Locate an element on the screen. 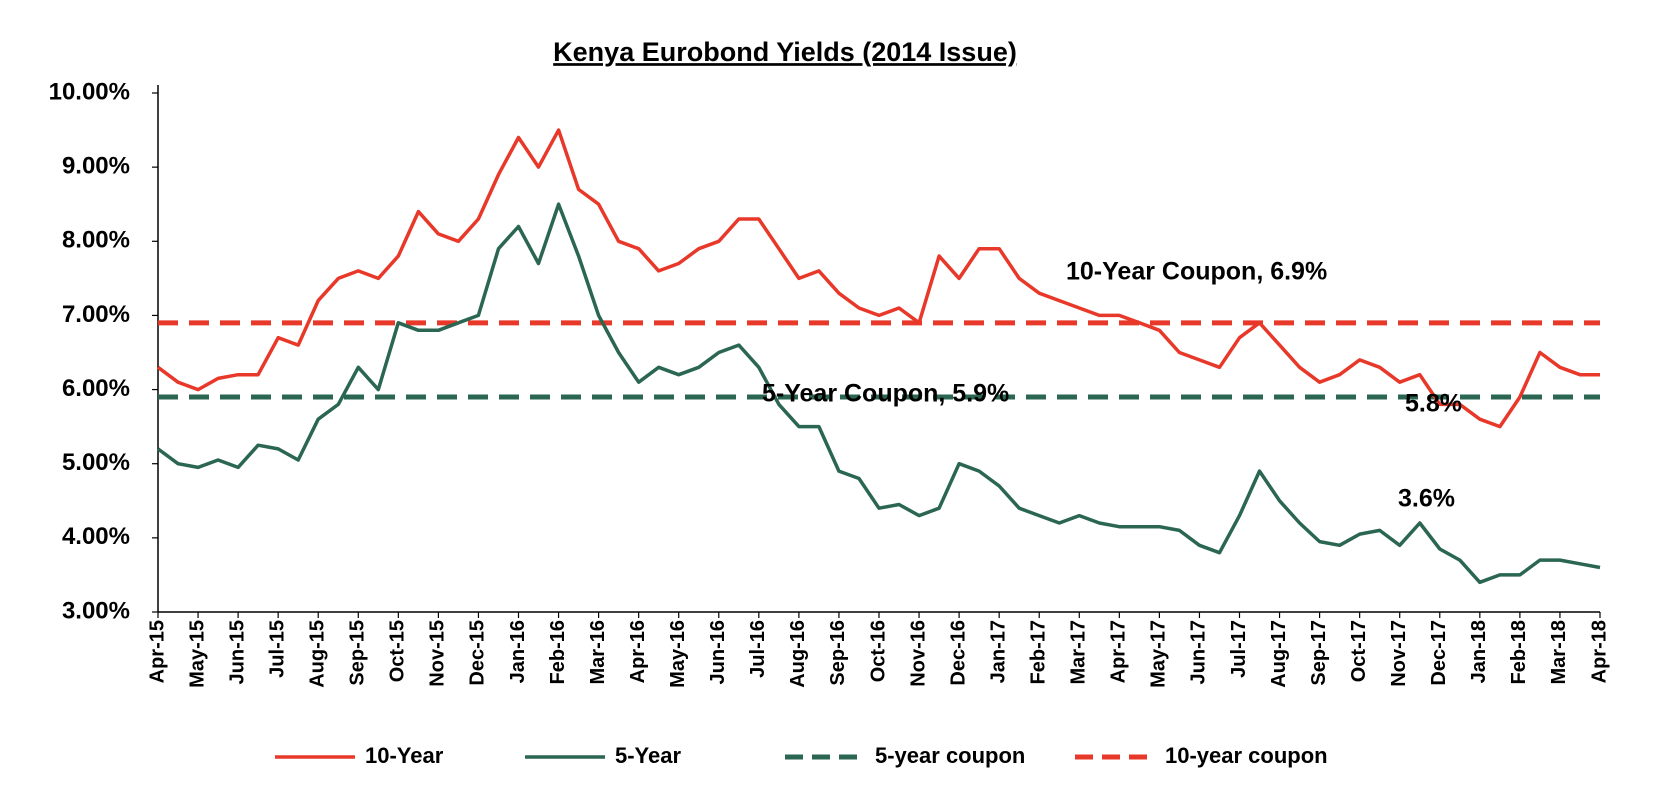  x-tick-label: May-16 is located at coordinates (678, 654).